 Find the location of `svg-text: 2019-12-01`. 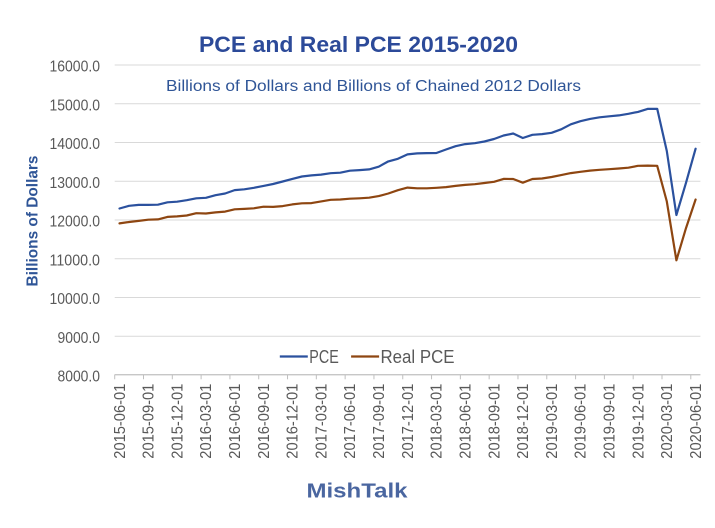

svg-text: 2019-12-01 is located at coordinates (638, 421).